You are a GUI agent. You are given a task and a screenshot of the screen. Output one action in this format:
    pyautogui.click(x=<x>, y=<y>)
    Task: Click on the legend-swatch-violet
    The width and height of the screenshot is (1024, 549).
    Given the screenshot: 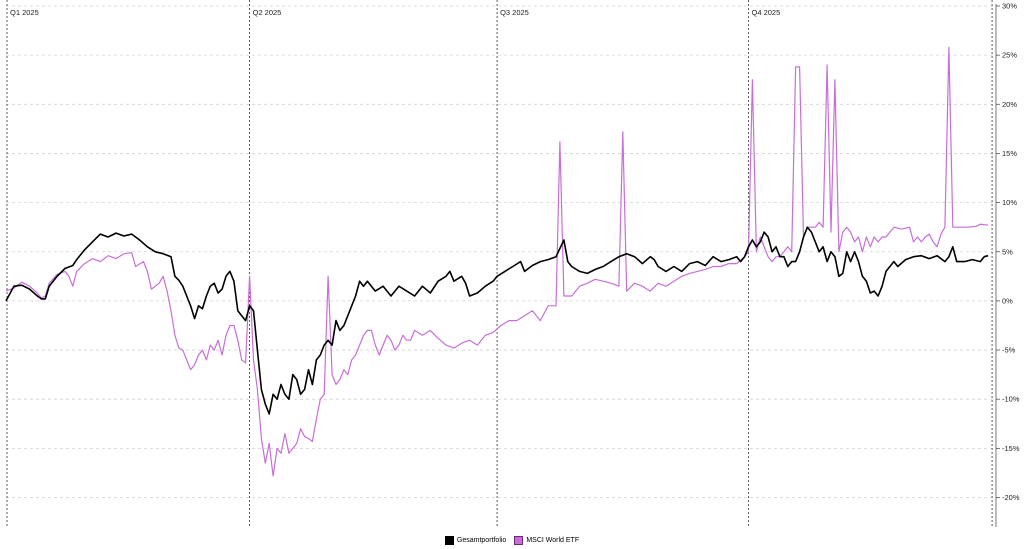 What is the action you would take?
    pyautogui.click(x=519, y=540)
    